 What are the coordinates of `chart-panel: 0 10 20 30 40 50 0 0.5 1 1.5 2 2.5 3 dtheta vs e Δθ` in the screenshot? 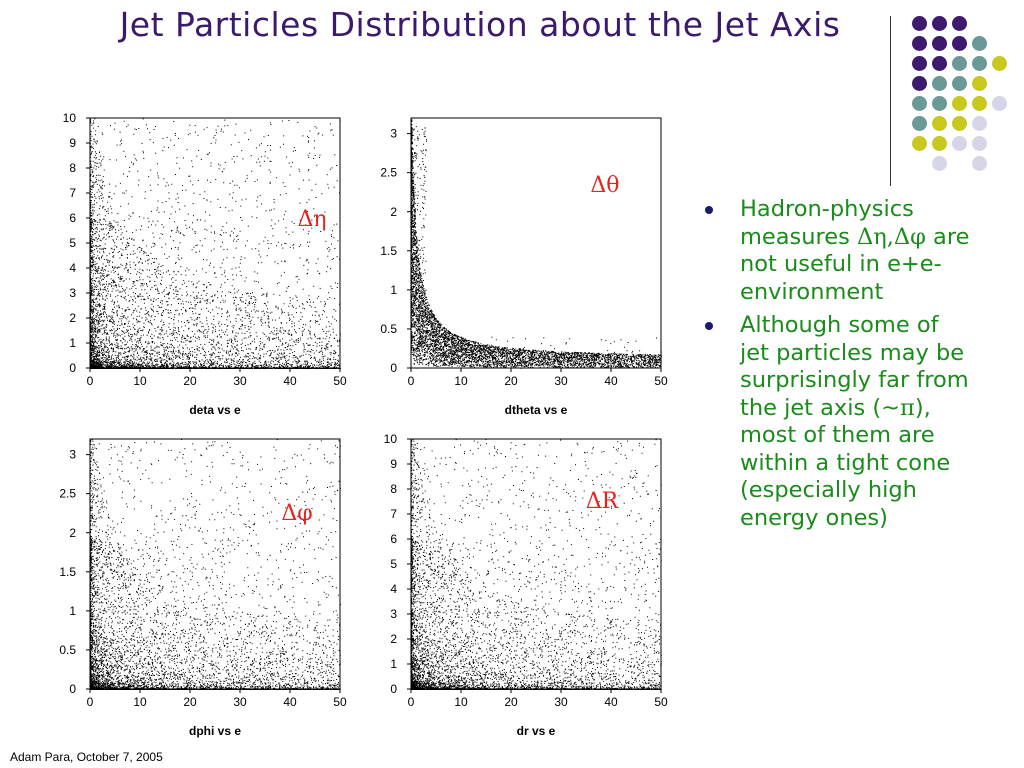 It's located at (524, 267).